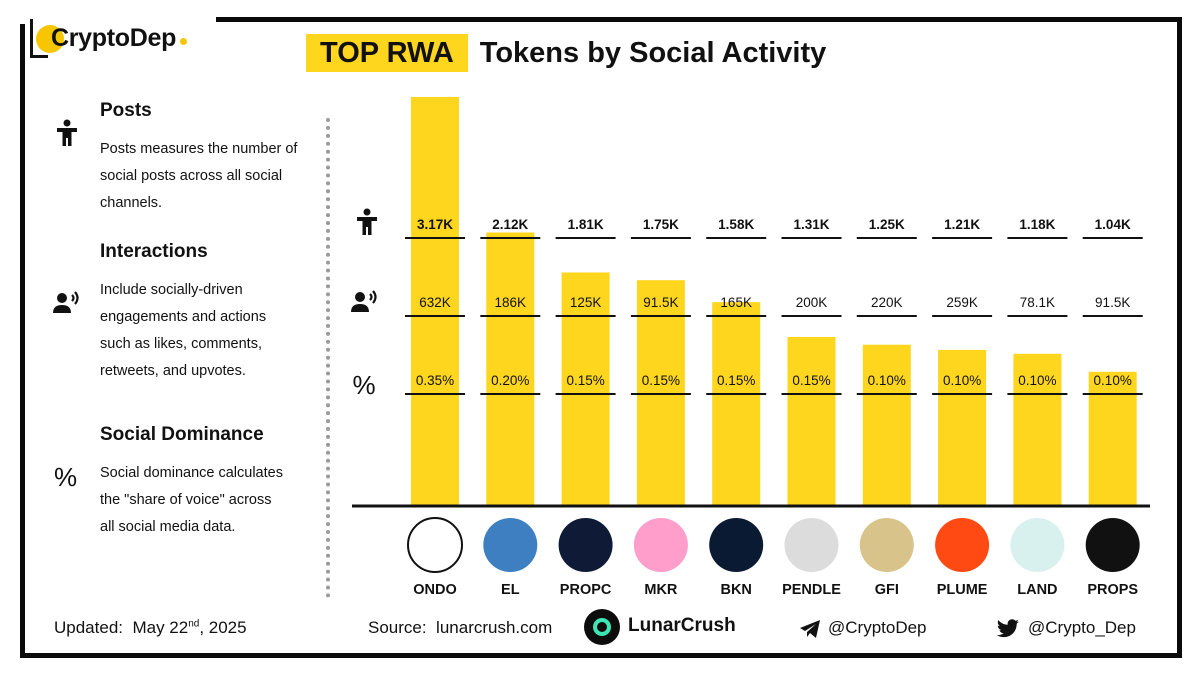 This screenshot has height=675, width=1200. What do you see at coordinates (811, 224) in the screenshot?
I see `posts-value-label: 1.31K` at bounding box center [811, 224].